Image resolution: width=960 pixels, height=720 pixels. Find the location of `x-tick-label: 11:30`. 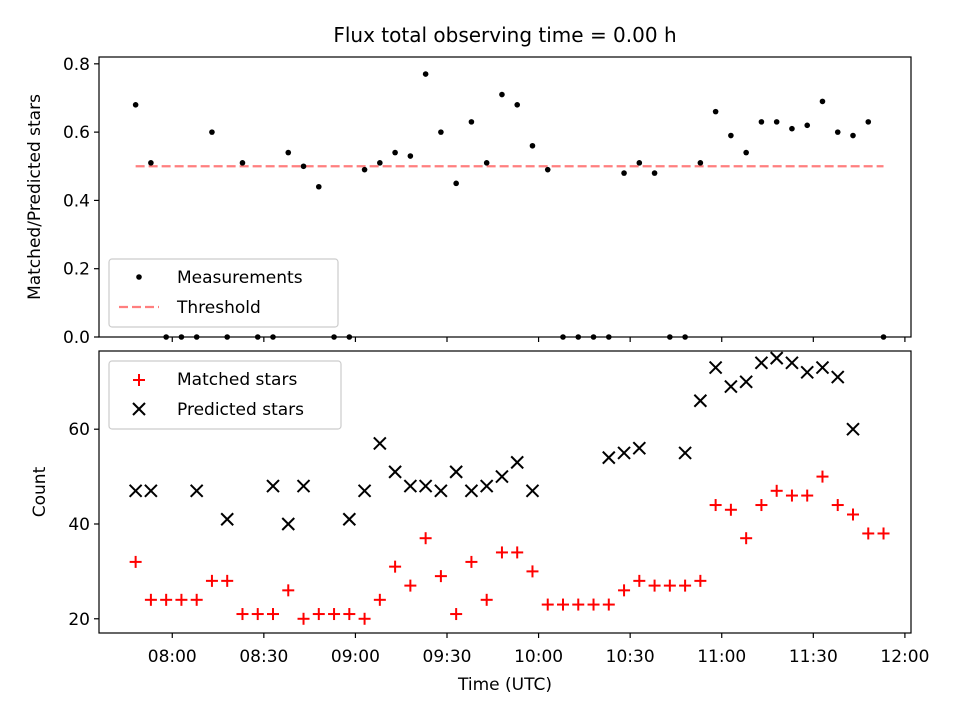

x-tick-label: 11:30 is located at coordinates (813, 657).